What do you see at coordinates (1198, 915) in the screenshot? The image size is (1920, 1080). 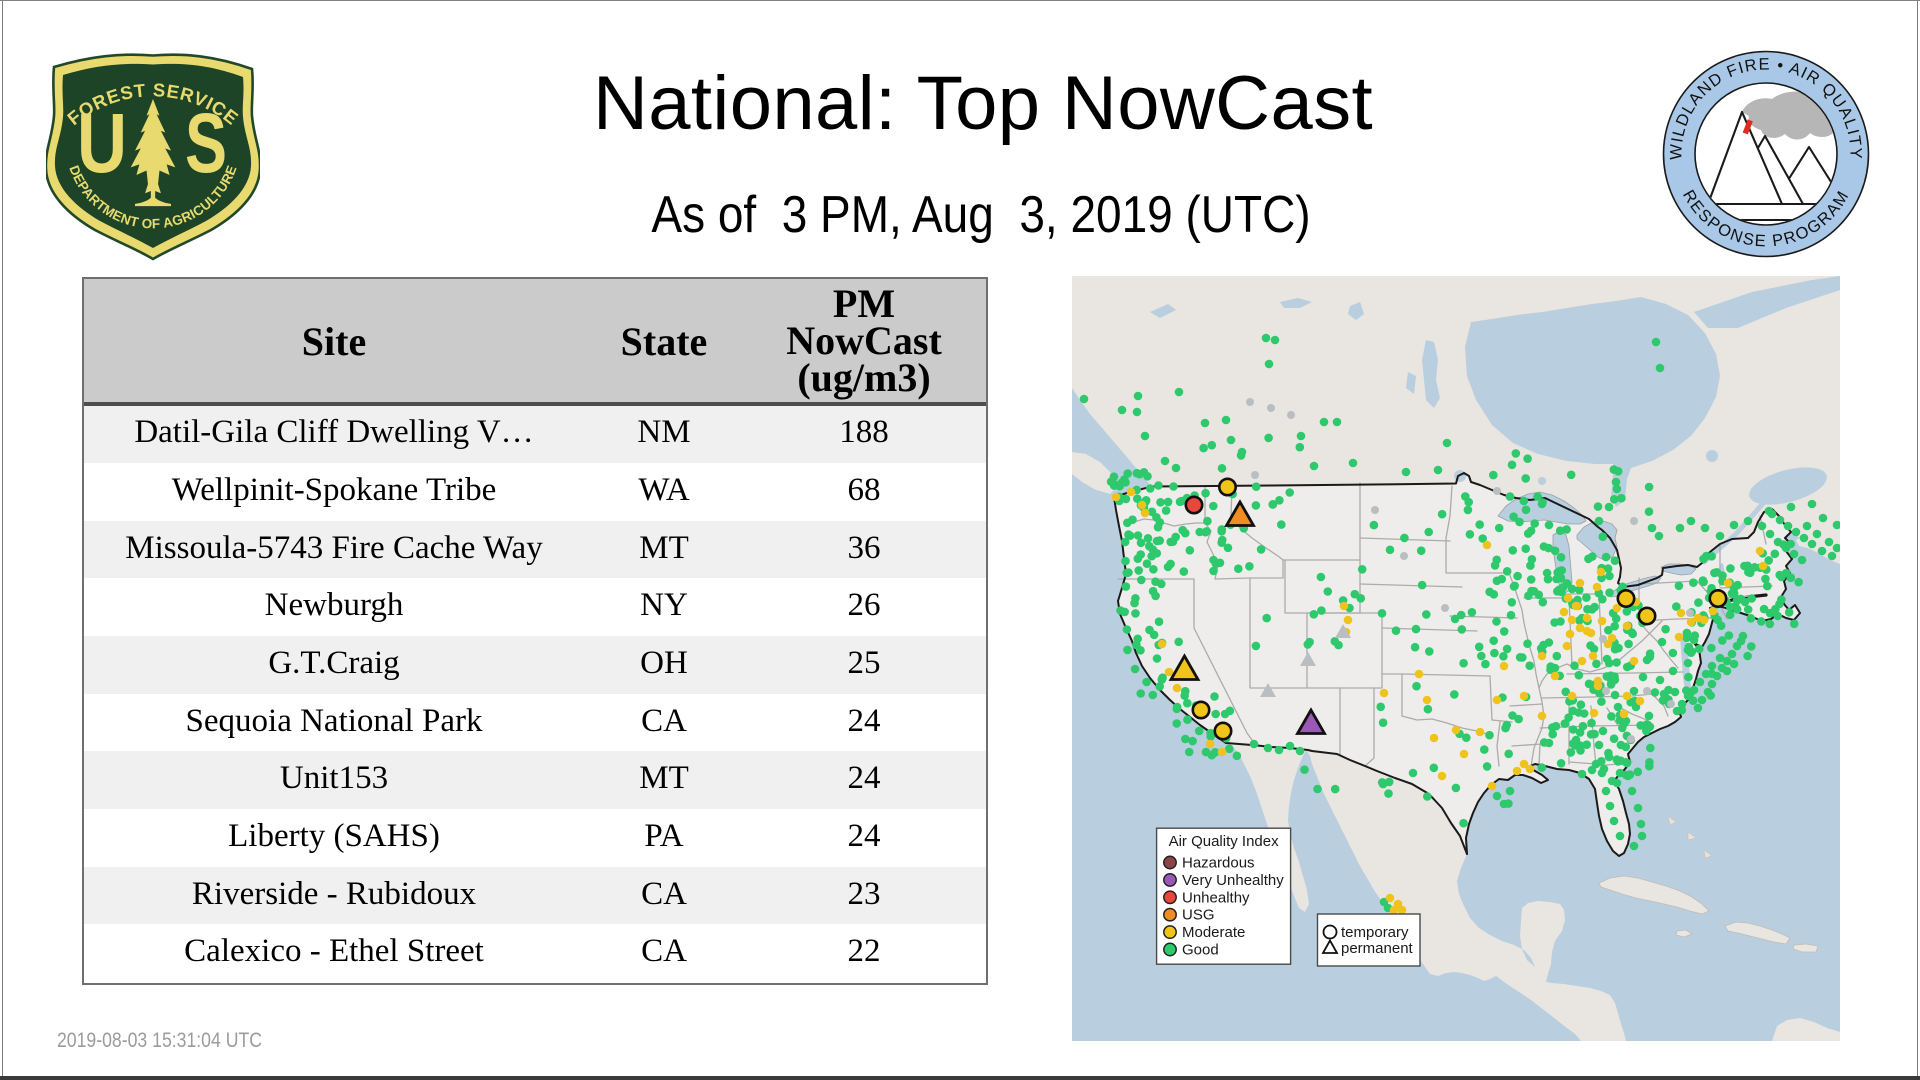 I see `svg-text: USG` at bounding box center [1198, 915].